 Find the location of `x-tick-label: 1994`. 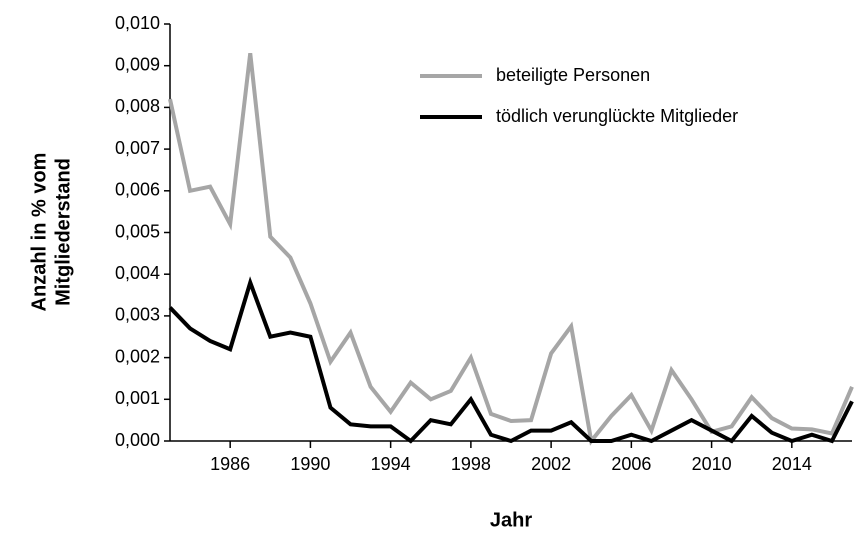

x-tick-label: 1994 is located at coordinates (391, 464).